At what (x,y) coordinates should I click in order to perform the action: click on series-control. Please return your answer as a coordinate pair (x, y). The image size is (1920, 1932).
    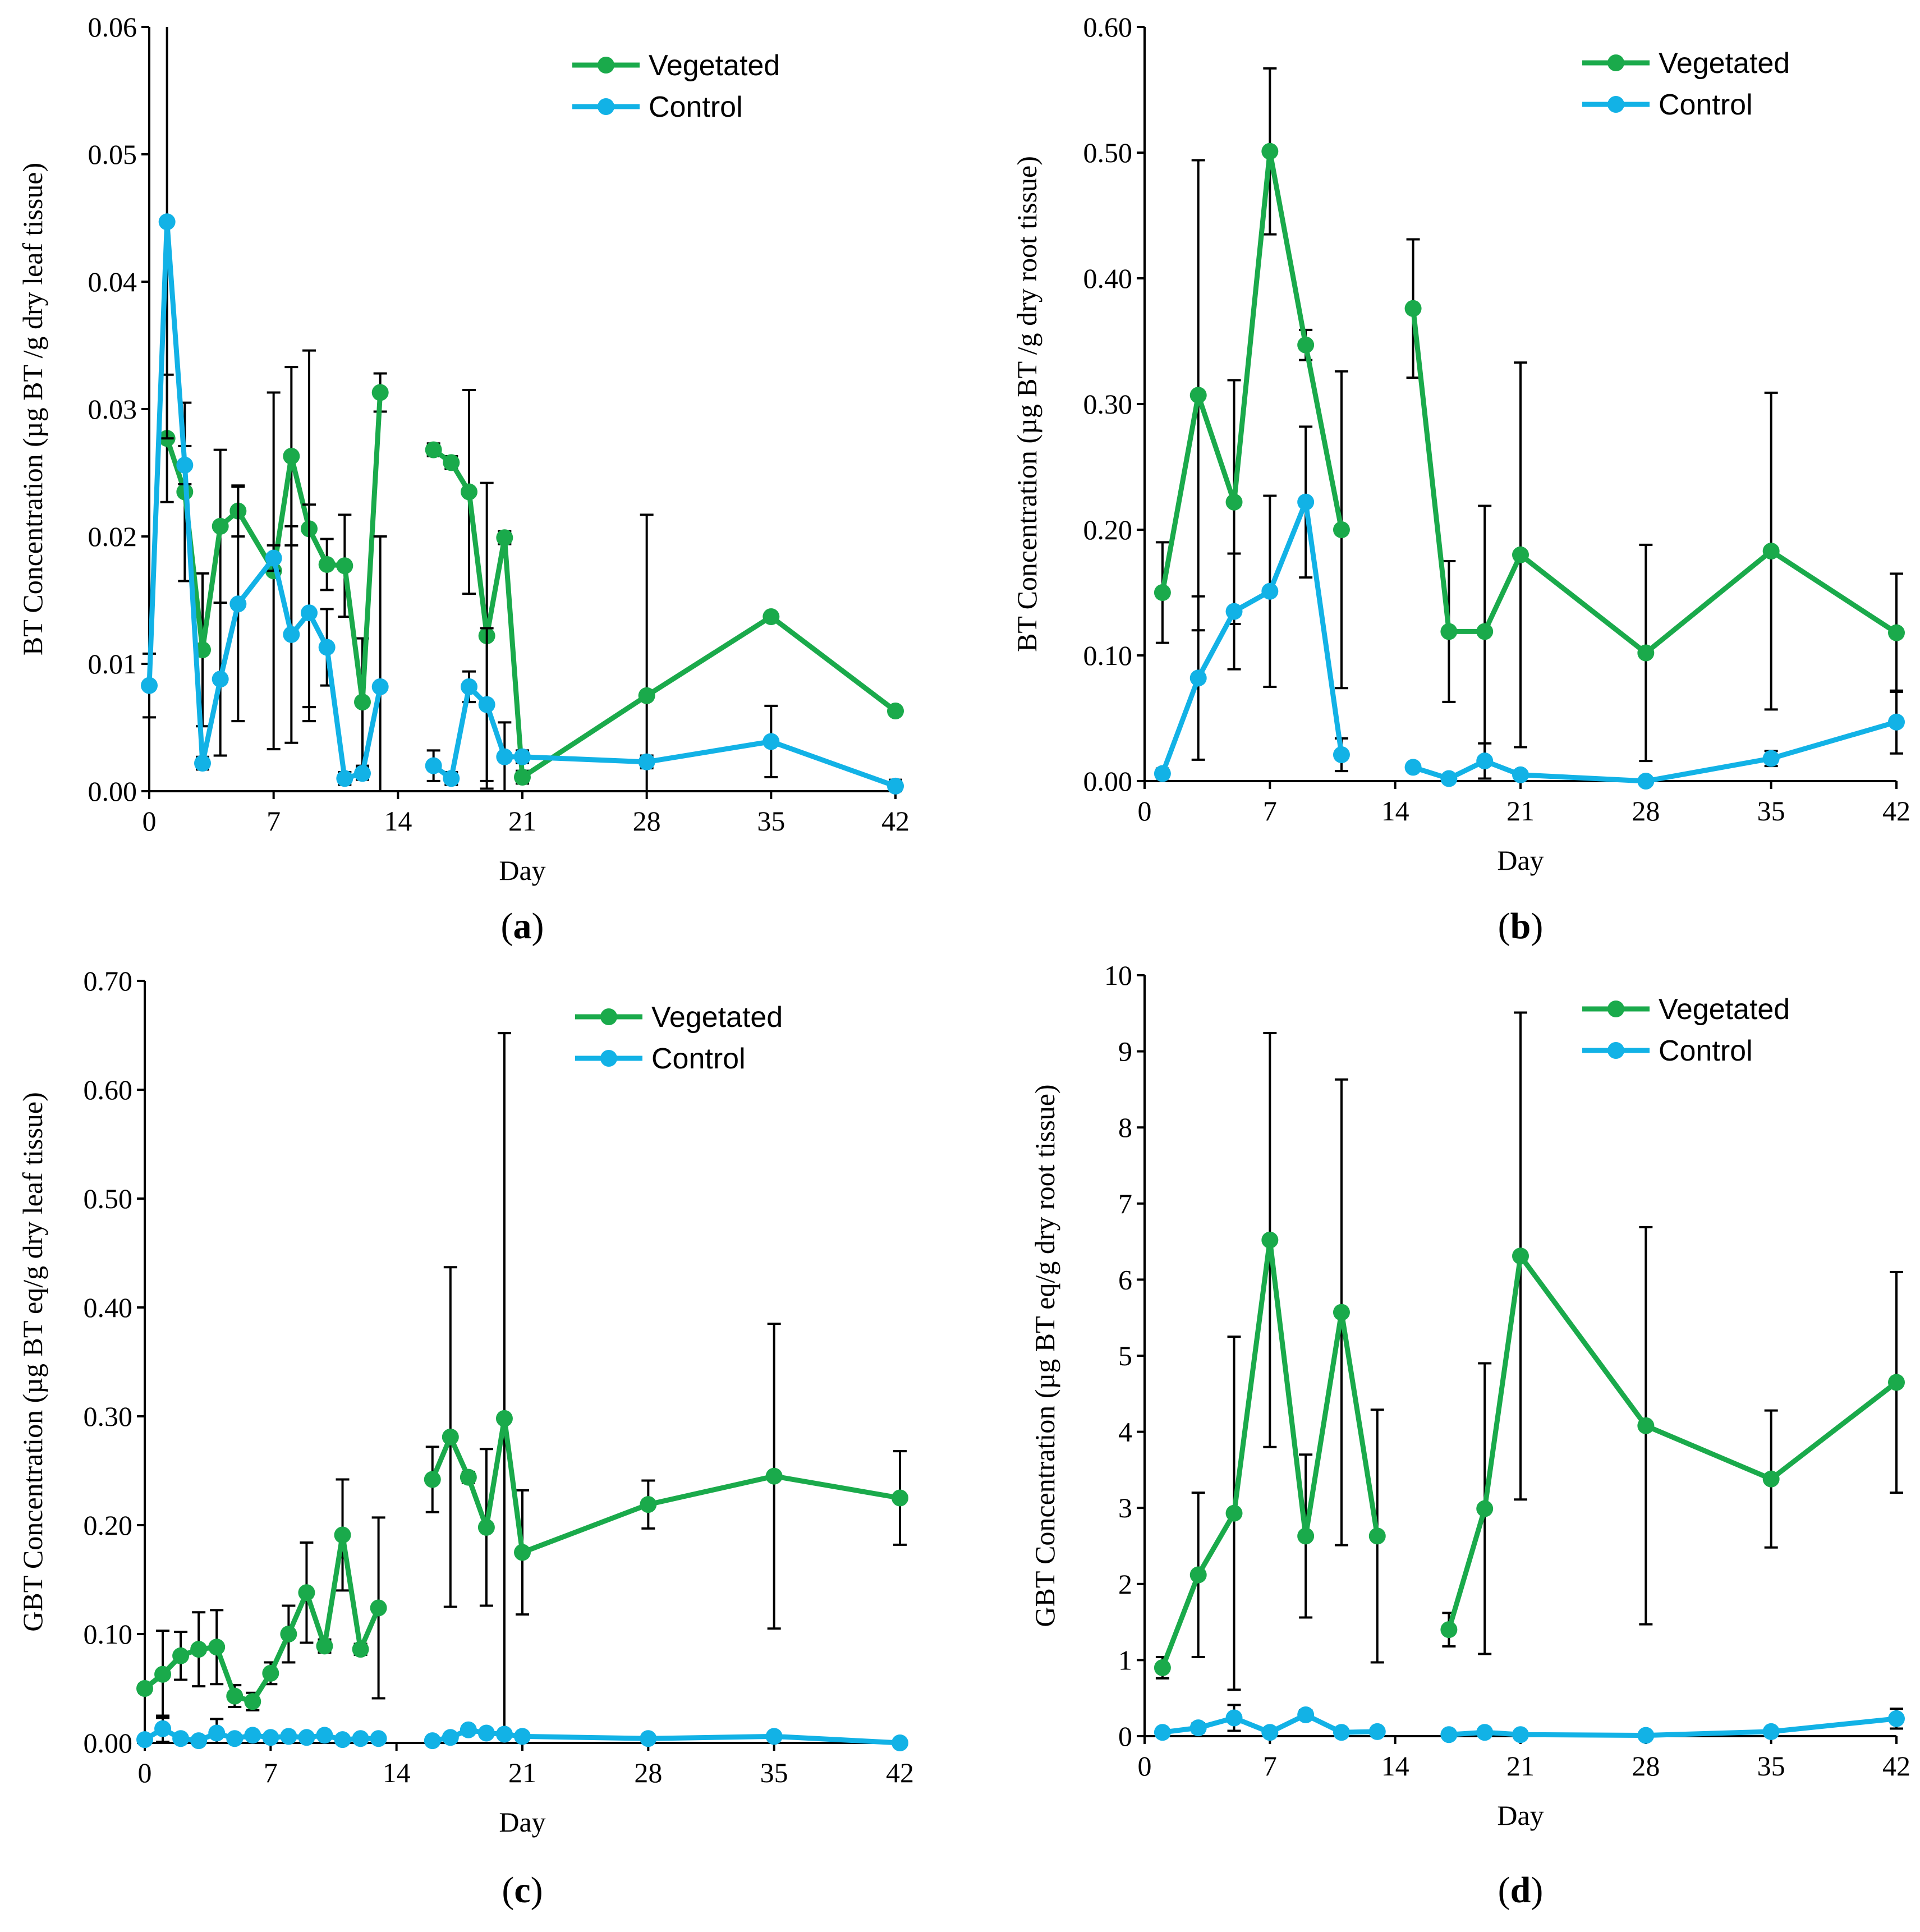
    Looking at the image, I should click on (522, 1732).